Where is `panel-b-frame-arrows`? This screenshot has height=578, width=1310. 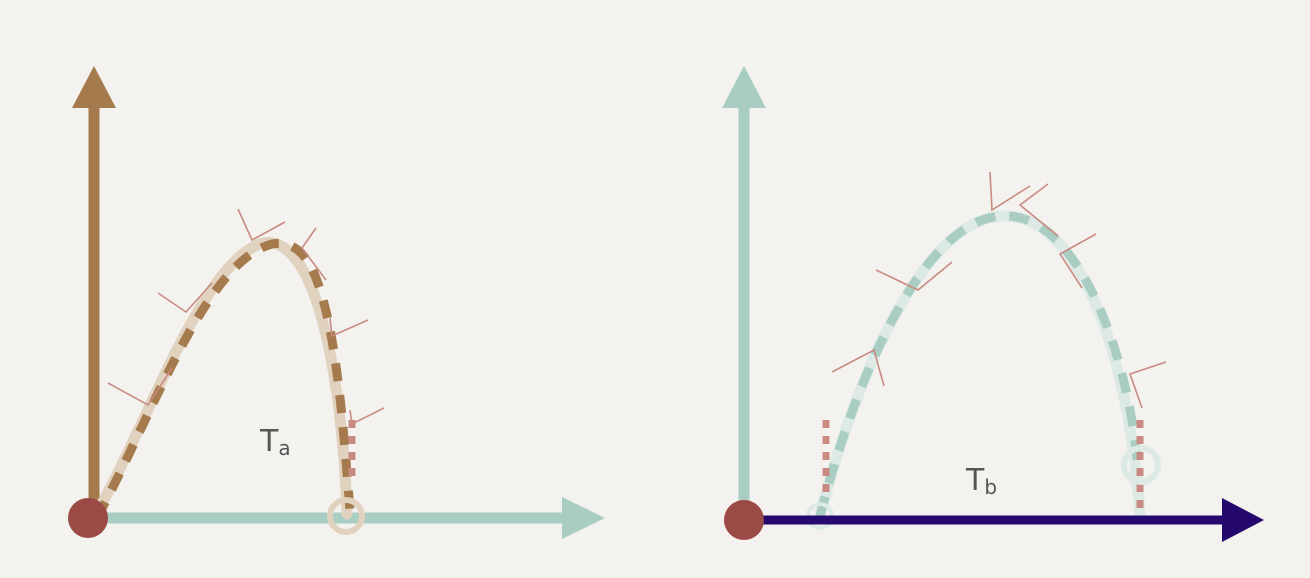
panel-b-frame-arrows is located at coordinates (999, 290).